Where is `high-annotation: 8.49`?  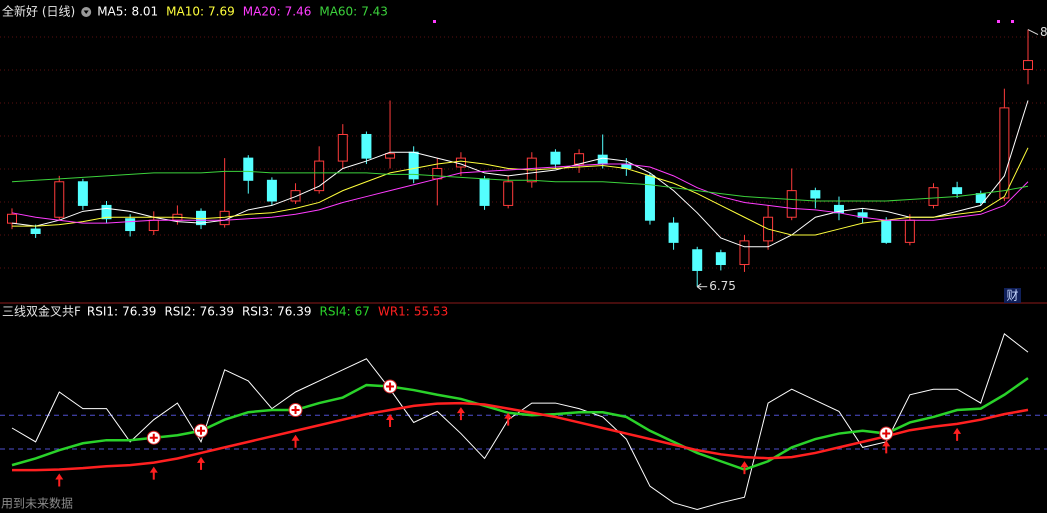
high-annotation: 8.49 is located at coordinates (1043, 32).